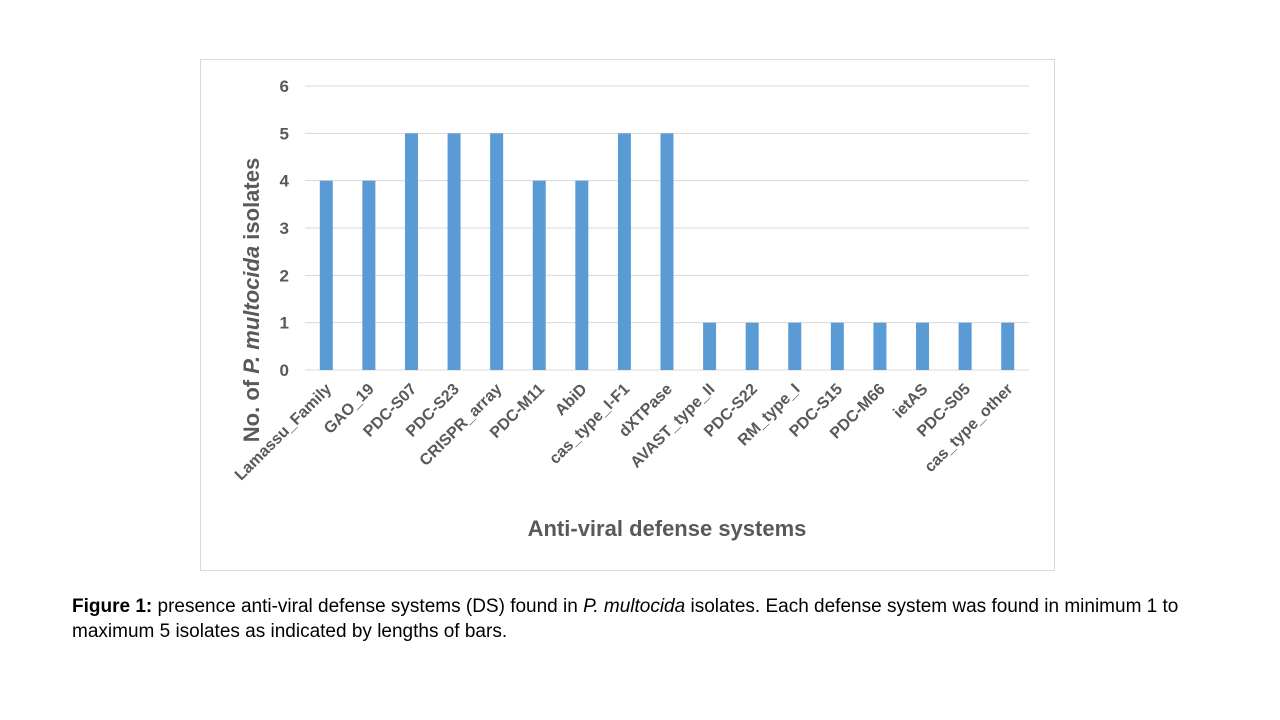 This screenshot has width=1280, height=720. Describe the element at coordinates (710, 346) in the screenshot. I see `bar-AVAST_type_II` at that location.